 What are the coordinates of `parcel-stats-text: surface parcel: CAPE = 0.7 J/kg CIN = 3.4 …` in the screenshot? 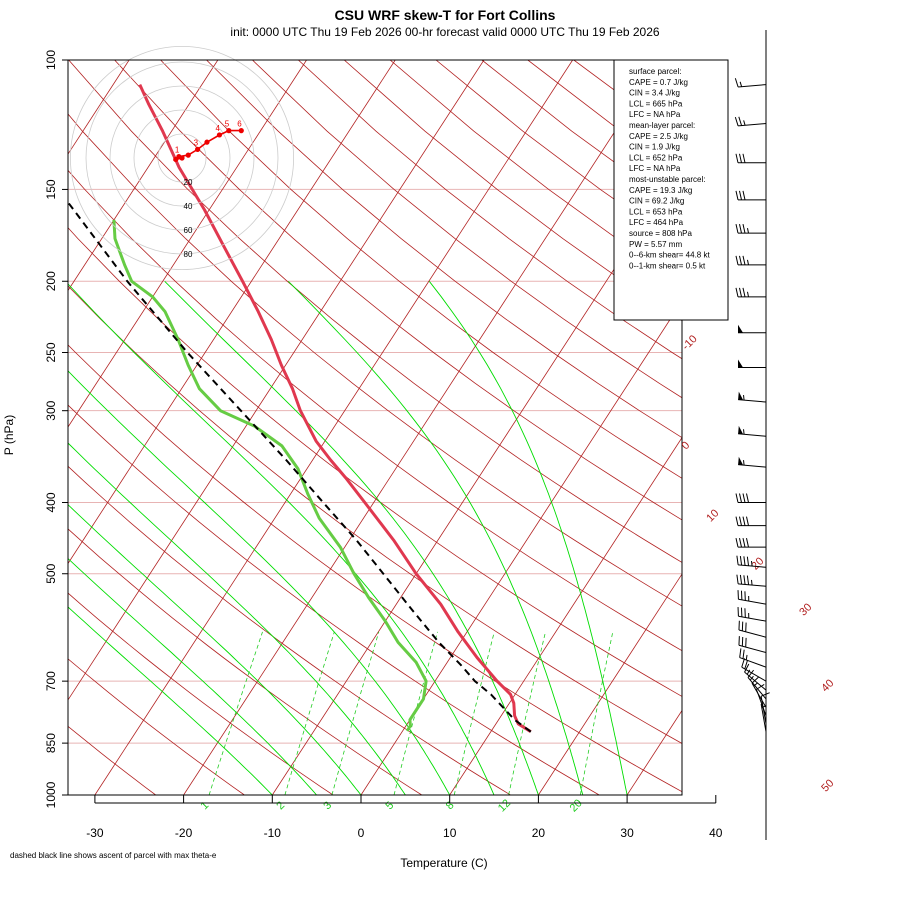 It's located at (669, 168).